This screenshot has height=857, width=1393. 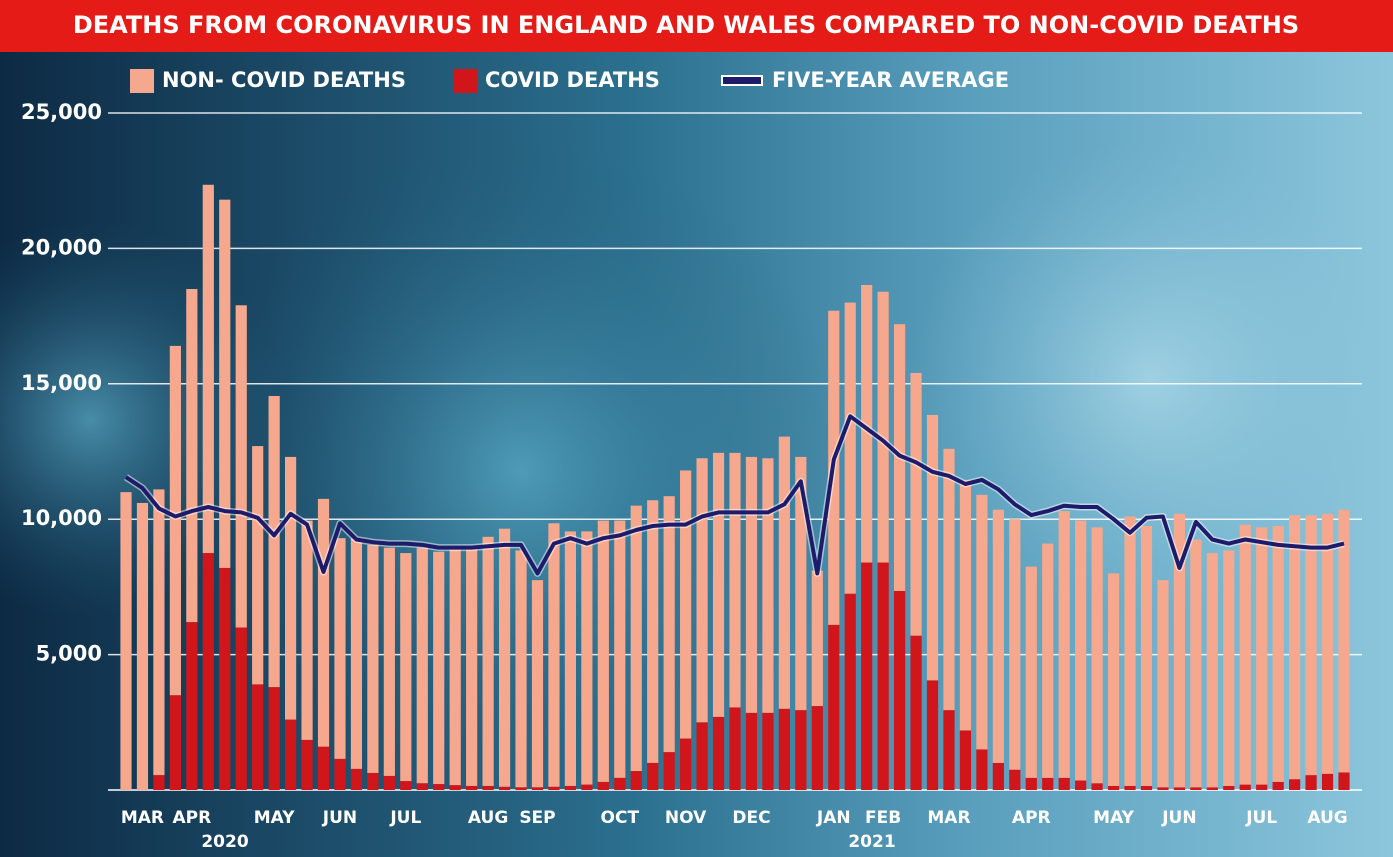 I want to click on x-tick-label: AUG, so click(x=1327, y=818).